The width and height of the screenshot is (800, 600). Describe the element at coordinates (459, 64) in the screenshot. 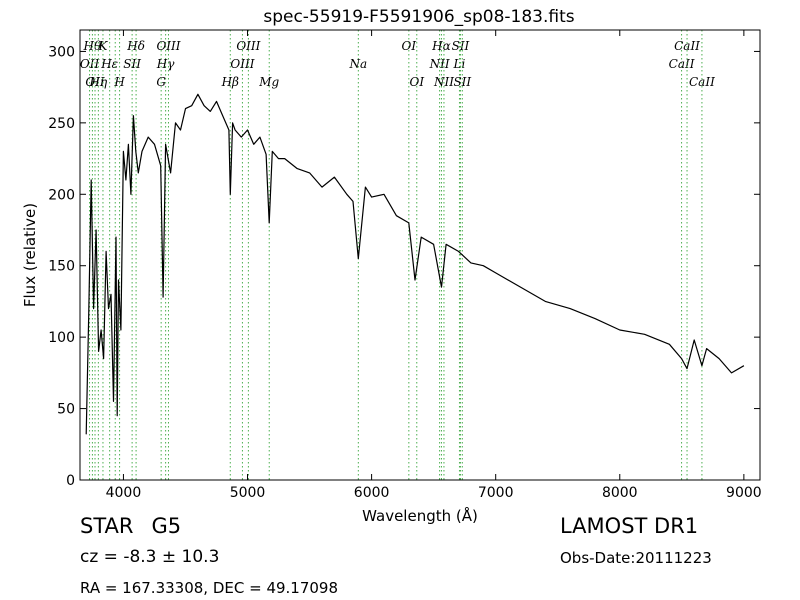

I see `line-label: Li` at that location.